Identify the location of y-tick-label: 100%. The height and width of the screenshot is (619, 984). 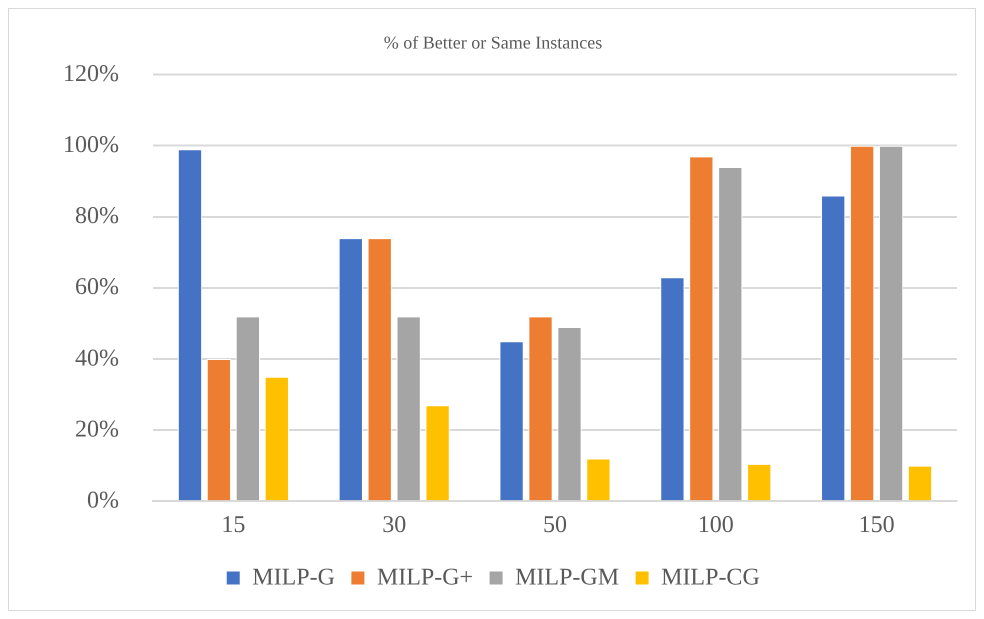
(90, 145).